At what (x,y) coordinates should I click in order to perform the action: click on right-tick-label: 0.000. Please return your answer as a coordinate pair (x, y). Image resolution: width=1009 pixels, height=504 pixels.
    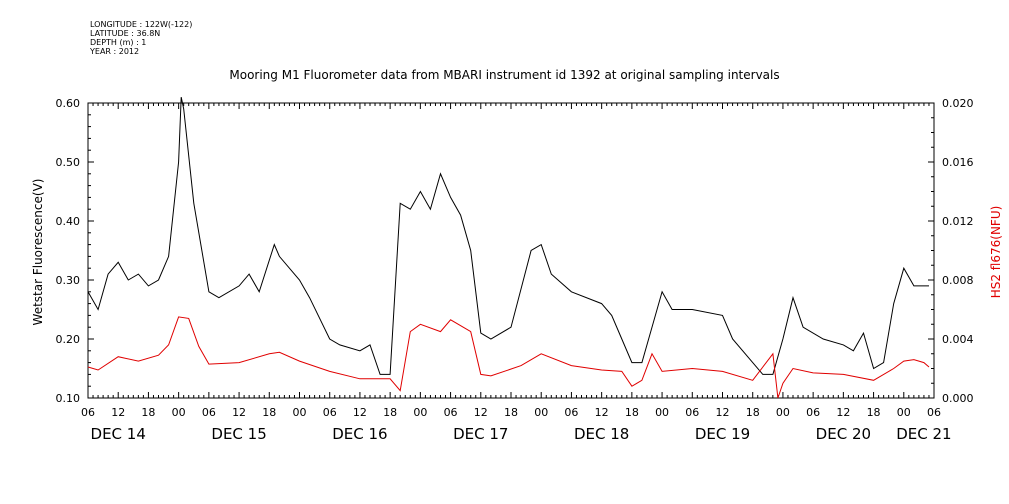
    Looking at the image, I should click on (958, 398).